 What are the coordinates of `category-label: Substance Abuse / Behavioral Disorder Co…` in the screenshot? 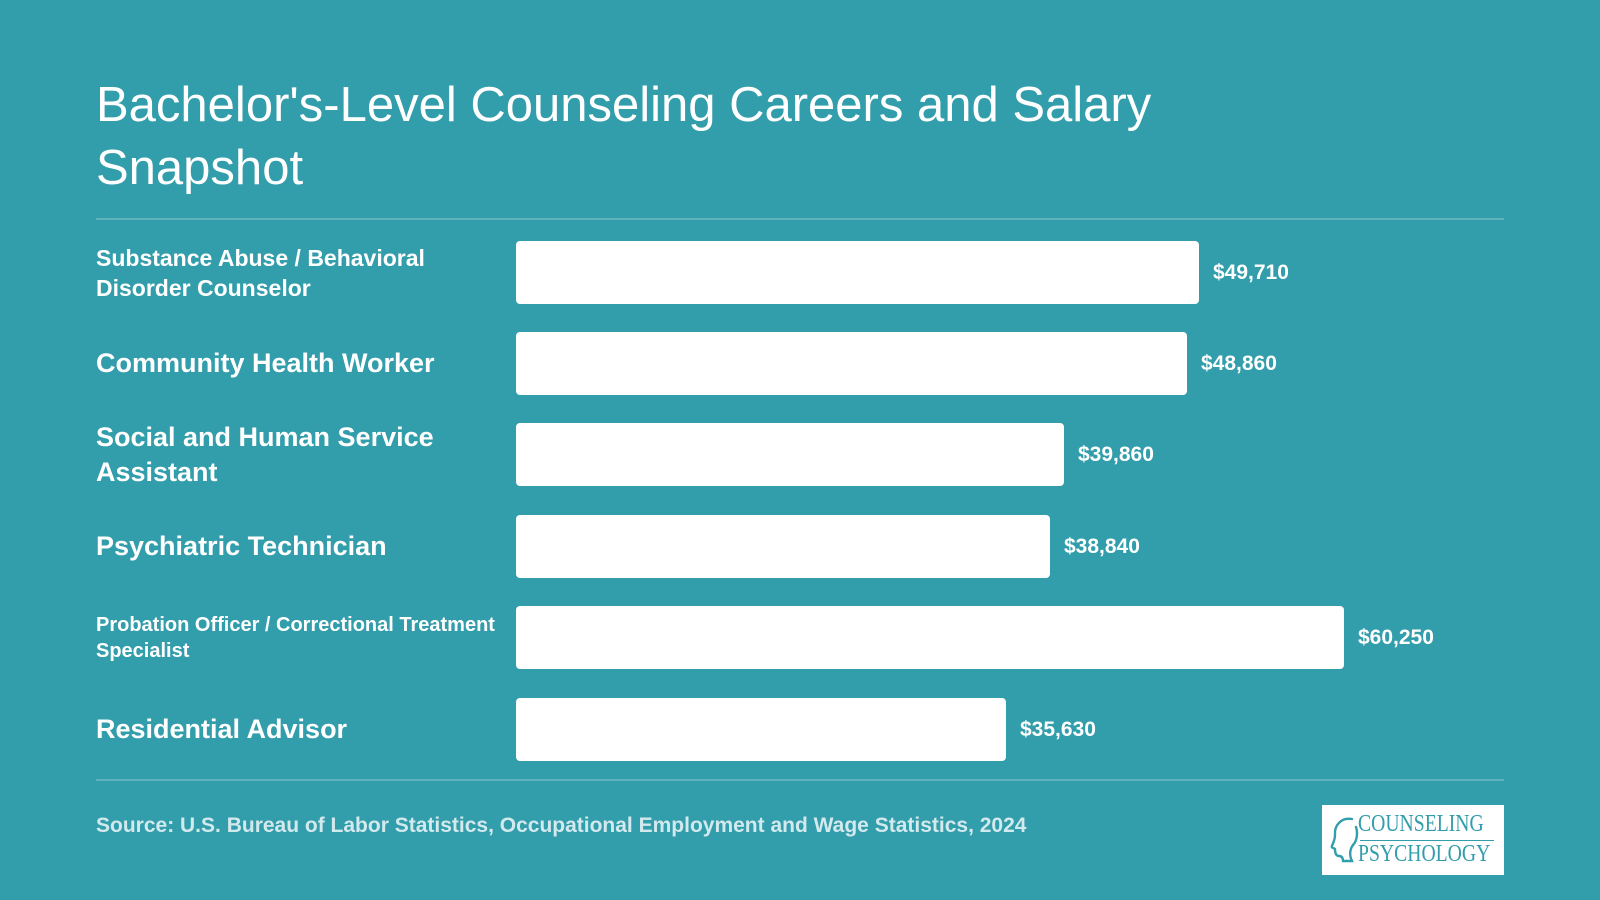 It's located at (260, 272).